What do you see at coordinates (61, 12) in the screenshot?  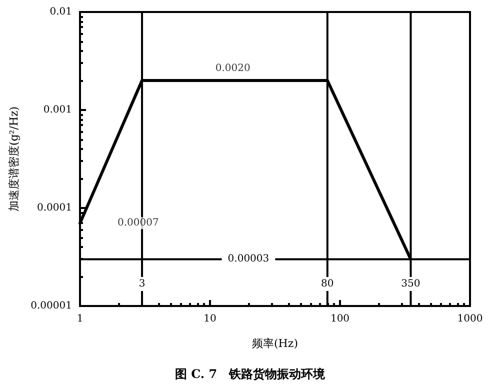 I see `y-tick-label: 0.01` at bounding box center [61, 12].